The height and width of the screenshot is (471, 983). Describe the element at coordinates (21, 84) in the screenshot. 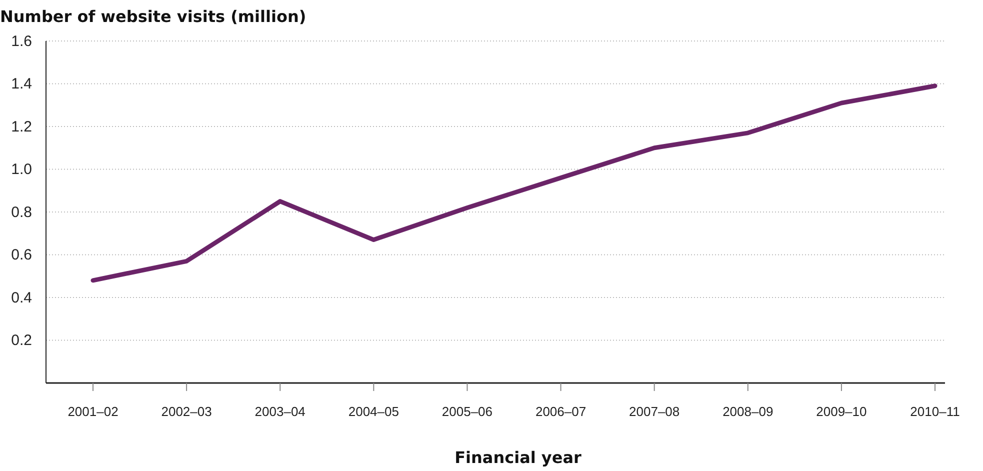

I see `y-tick-label: 1.4` at that location.